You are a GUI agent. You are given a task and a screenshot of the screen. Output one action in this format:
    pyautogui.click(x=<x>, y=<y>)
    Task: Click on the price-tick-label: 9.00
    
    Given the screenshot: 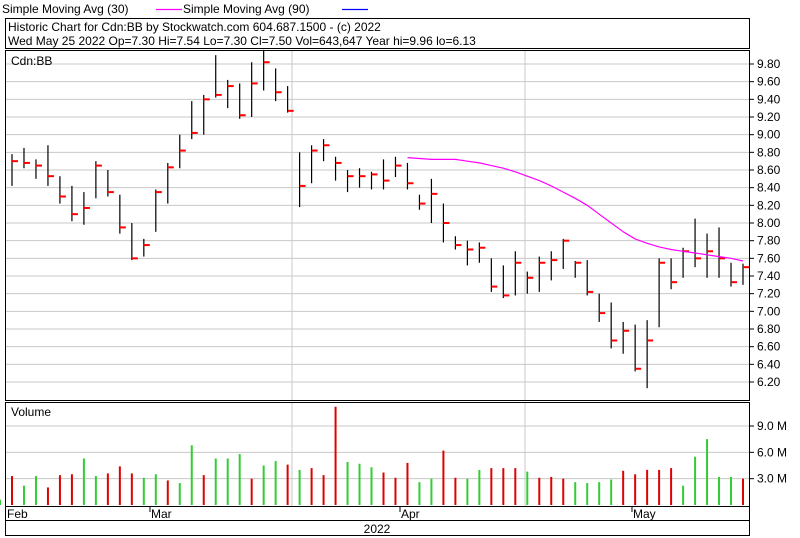 What is the action you would take?
    pyautogui.click(x=769, y=135)
    